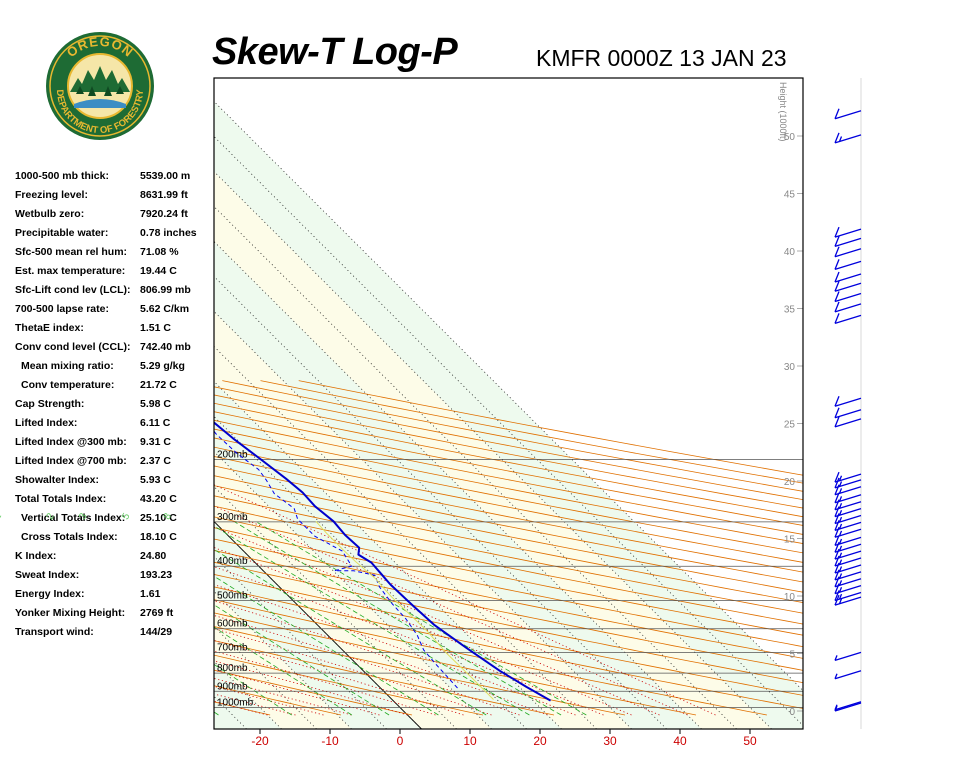 This screenshot has width=960, height=768. Describe the element at coordinates (51, 516) in the screenshot. I see `mixing-ratio-label: 2` at that location.